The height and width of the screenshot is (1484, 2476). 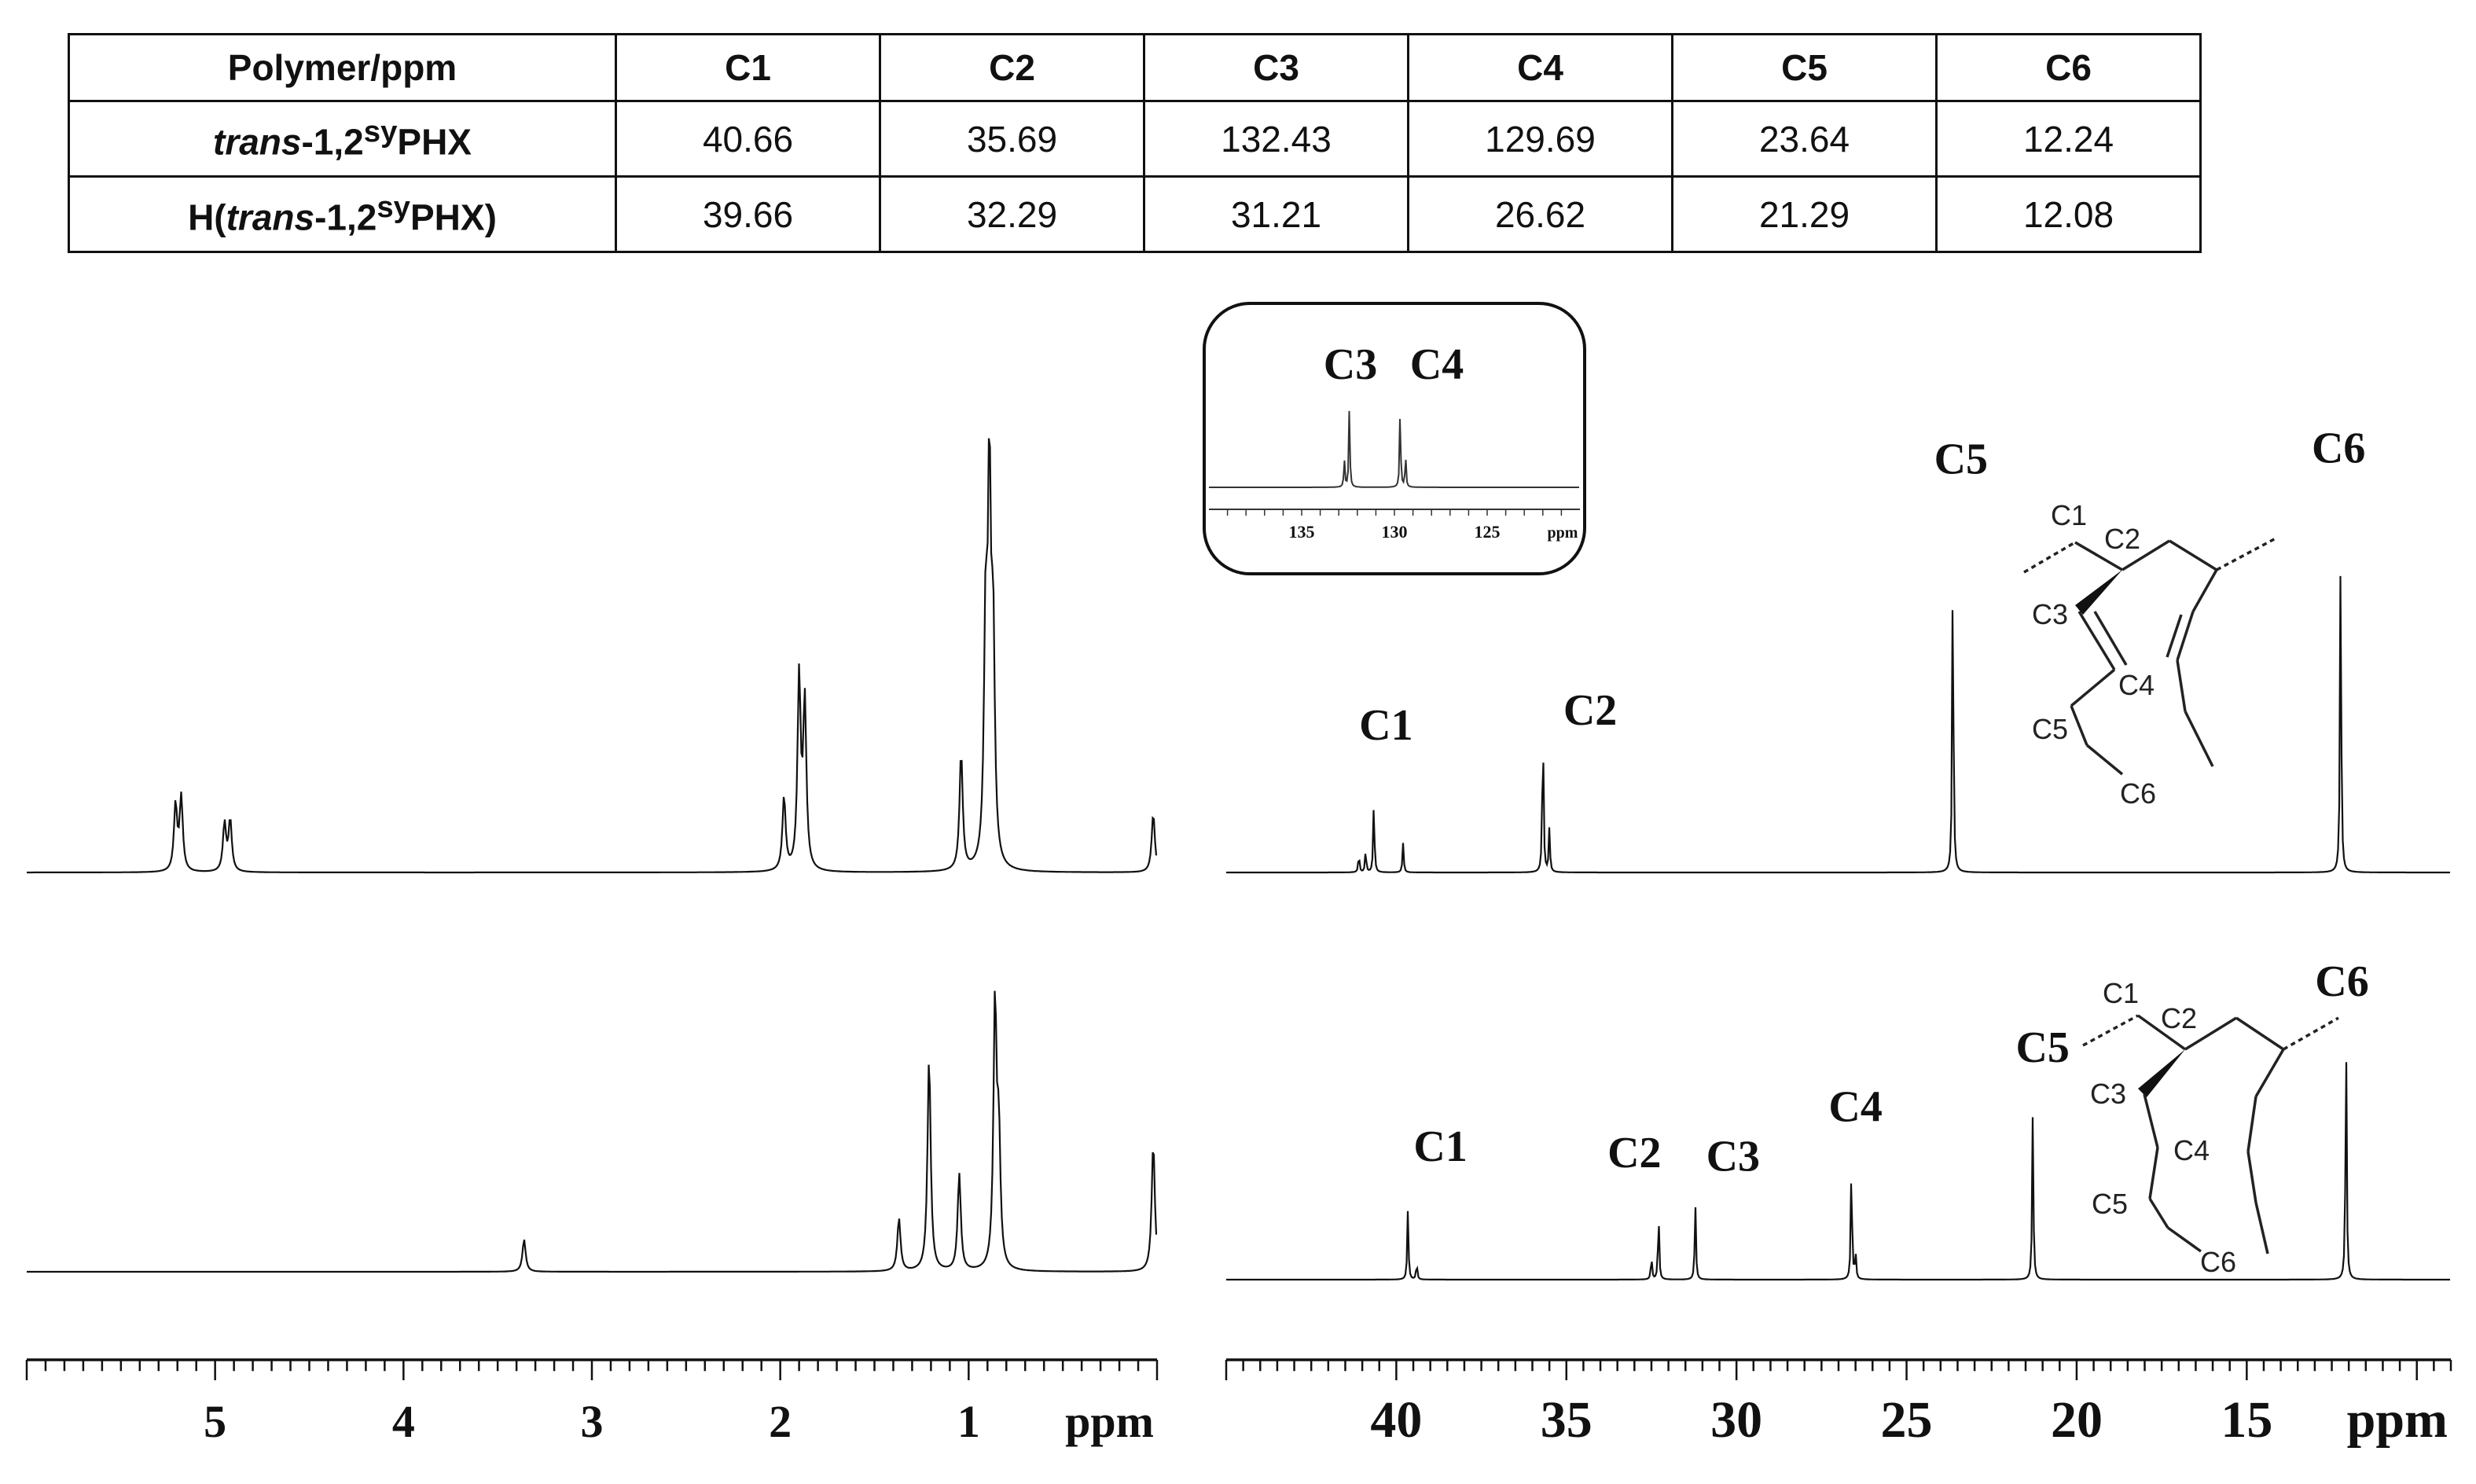 What do you see at coordinates (1563, 533) in the screenshot?
I see `inset-axis-label: ppm` at bounding box center [1563, 533].